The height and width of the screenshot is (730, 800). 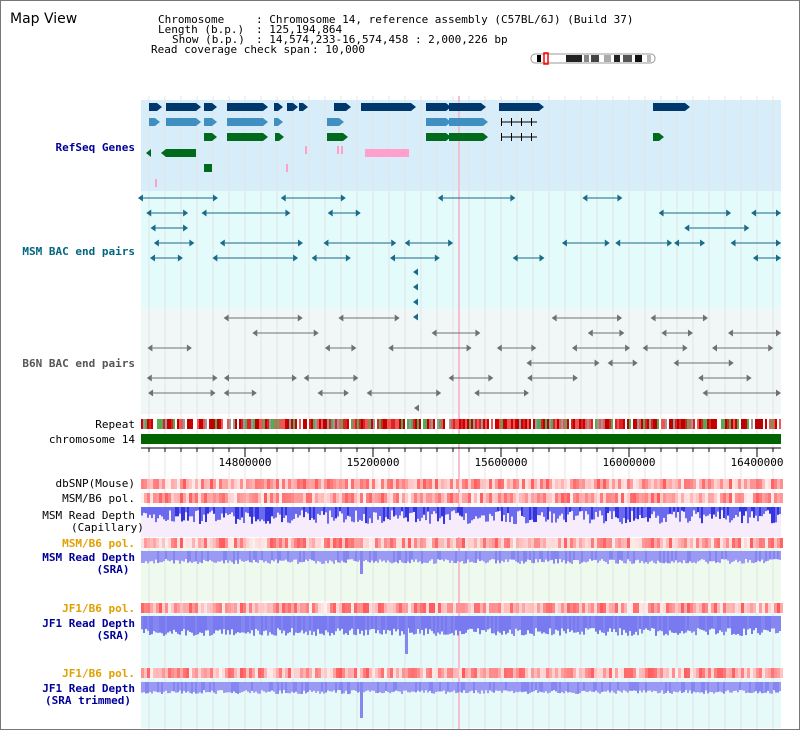 What do you see at coordinates (78, 363) in the screenshot?
I see `track-label-b6n-bac: B6N BAC end pairs` at bounding box center [78, 363].